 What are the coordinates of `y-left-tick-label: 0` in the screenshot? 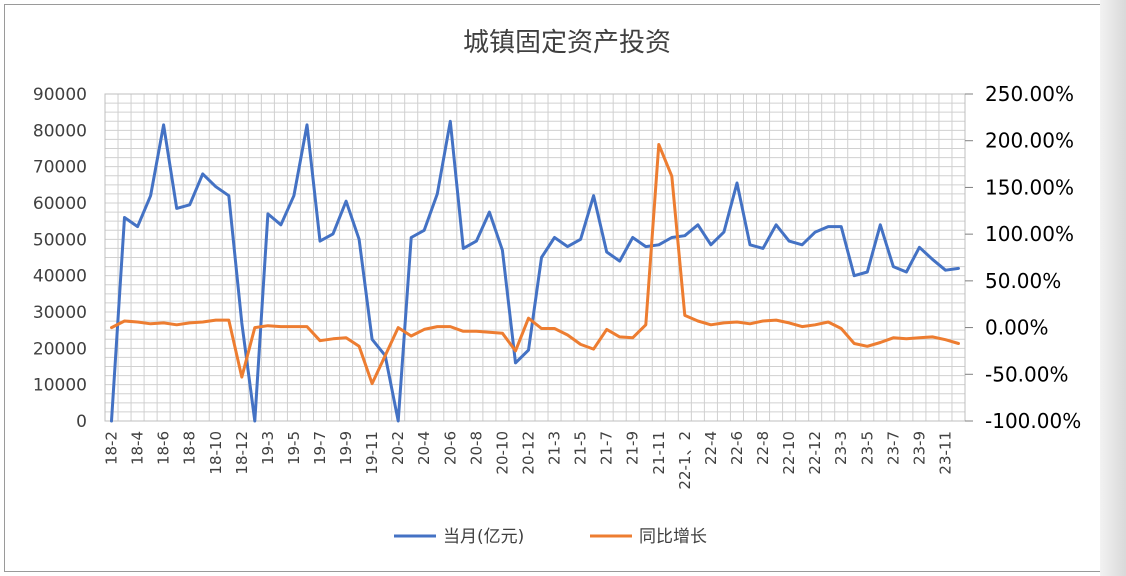 It's located at (81, 422).